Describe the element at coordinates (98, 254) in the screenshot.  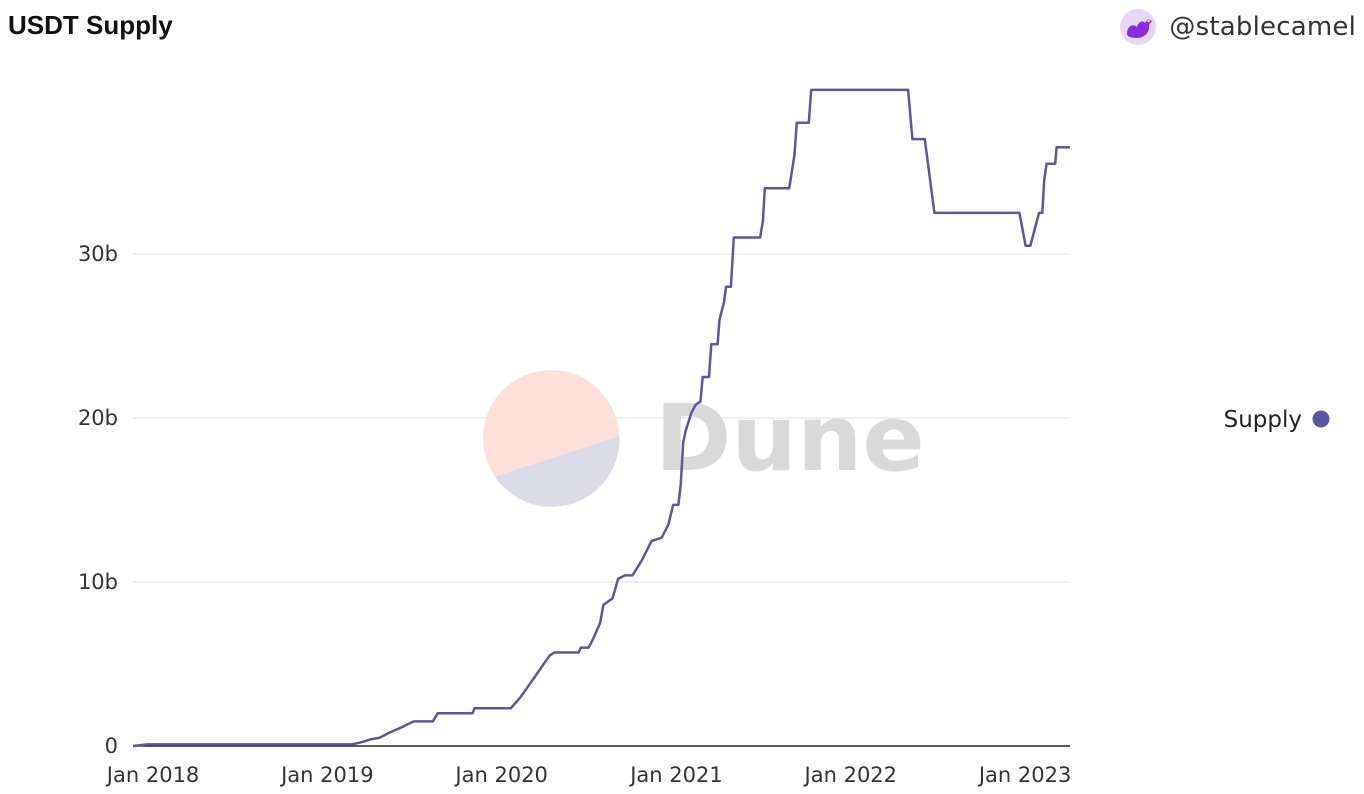
I see `y-tick-label: 30b` at that location.